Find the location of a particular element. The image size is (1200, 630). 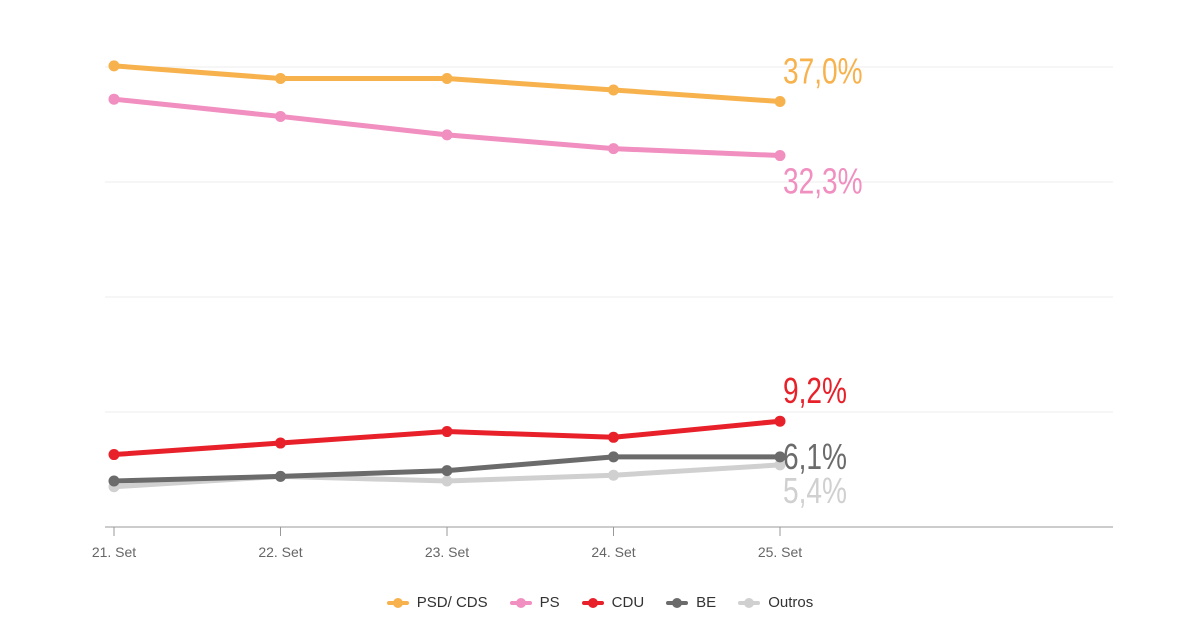

end-labels: 37,0% 32,3% 9,2% 6,1%5,4% is located at coordinates (823, 281).